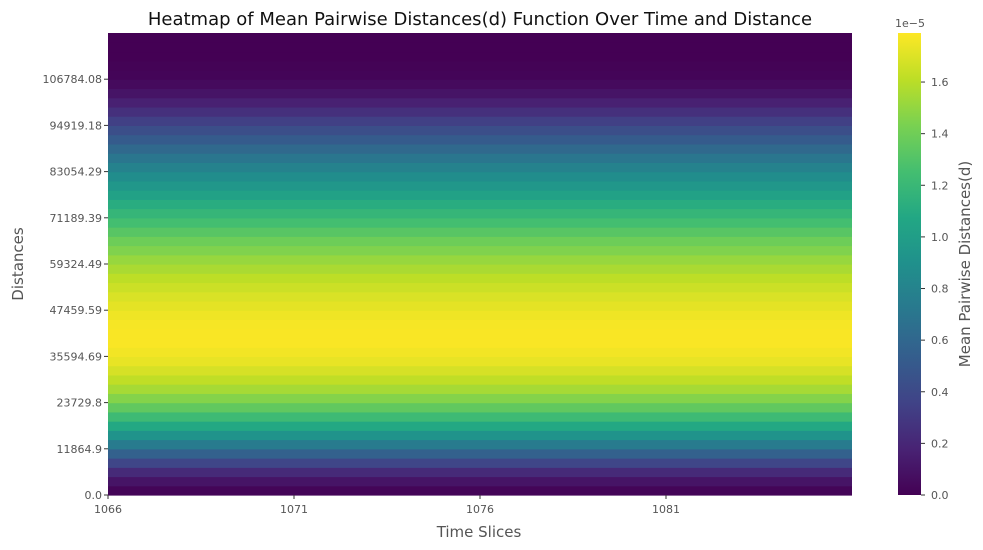 The width and height of the screenshot is (983, 550). Describe the element at coordinates (18, 264) in the screenshot. I see `y-axis-label: Distances` at that location.